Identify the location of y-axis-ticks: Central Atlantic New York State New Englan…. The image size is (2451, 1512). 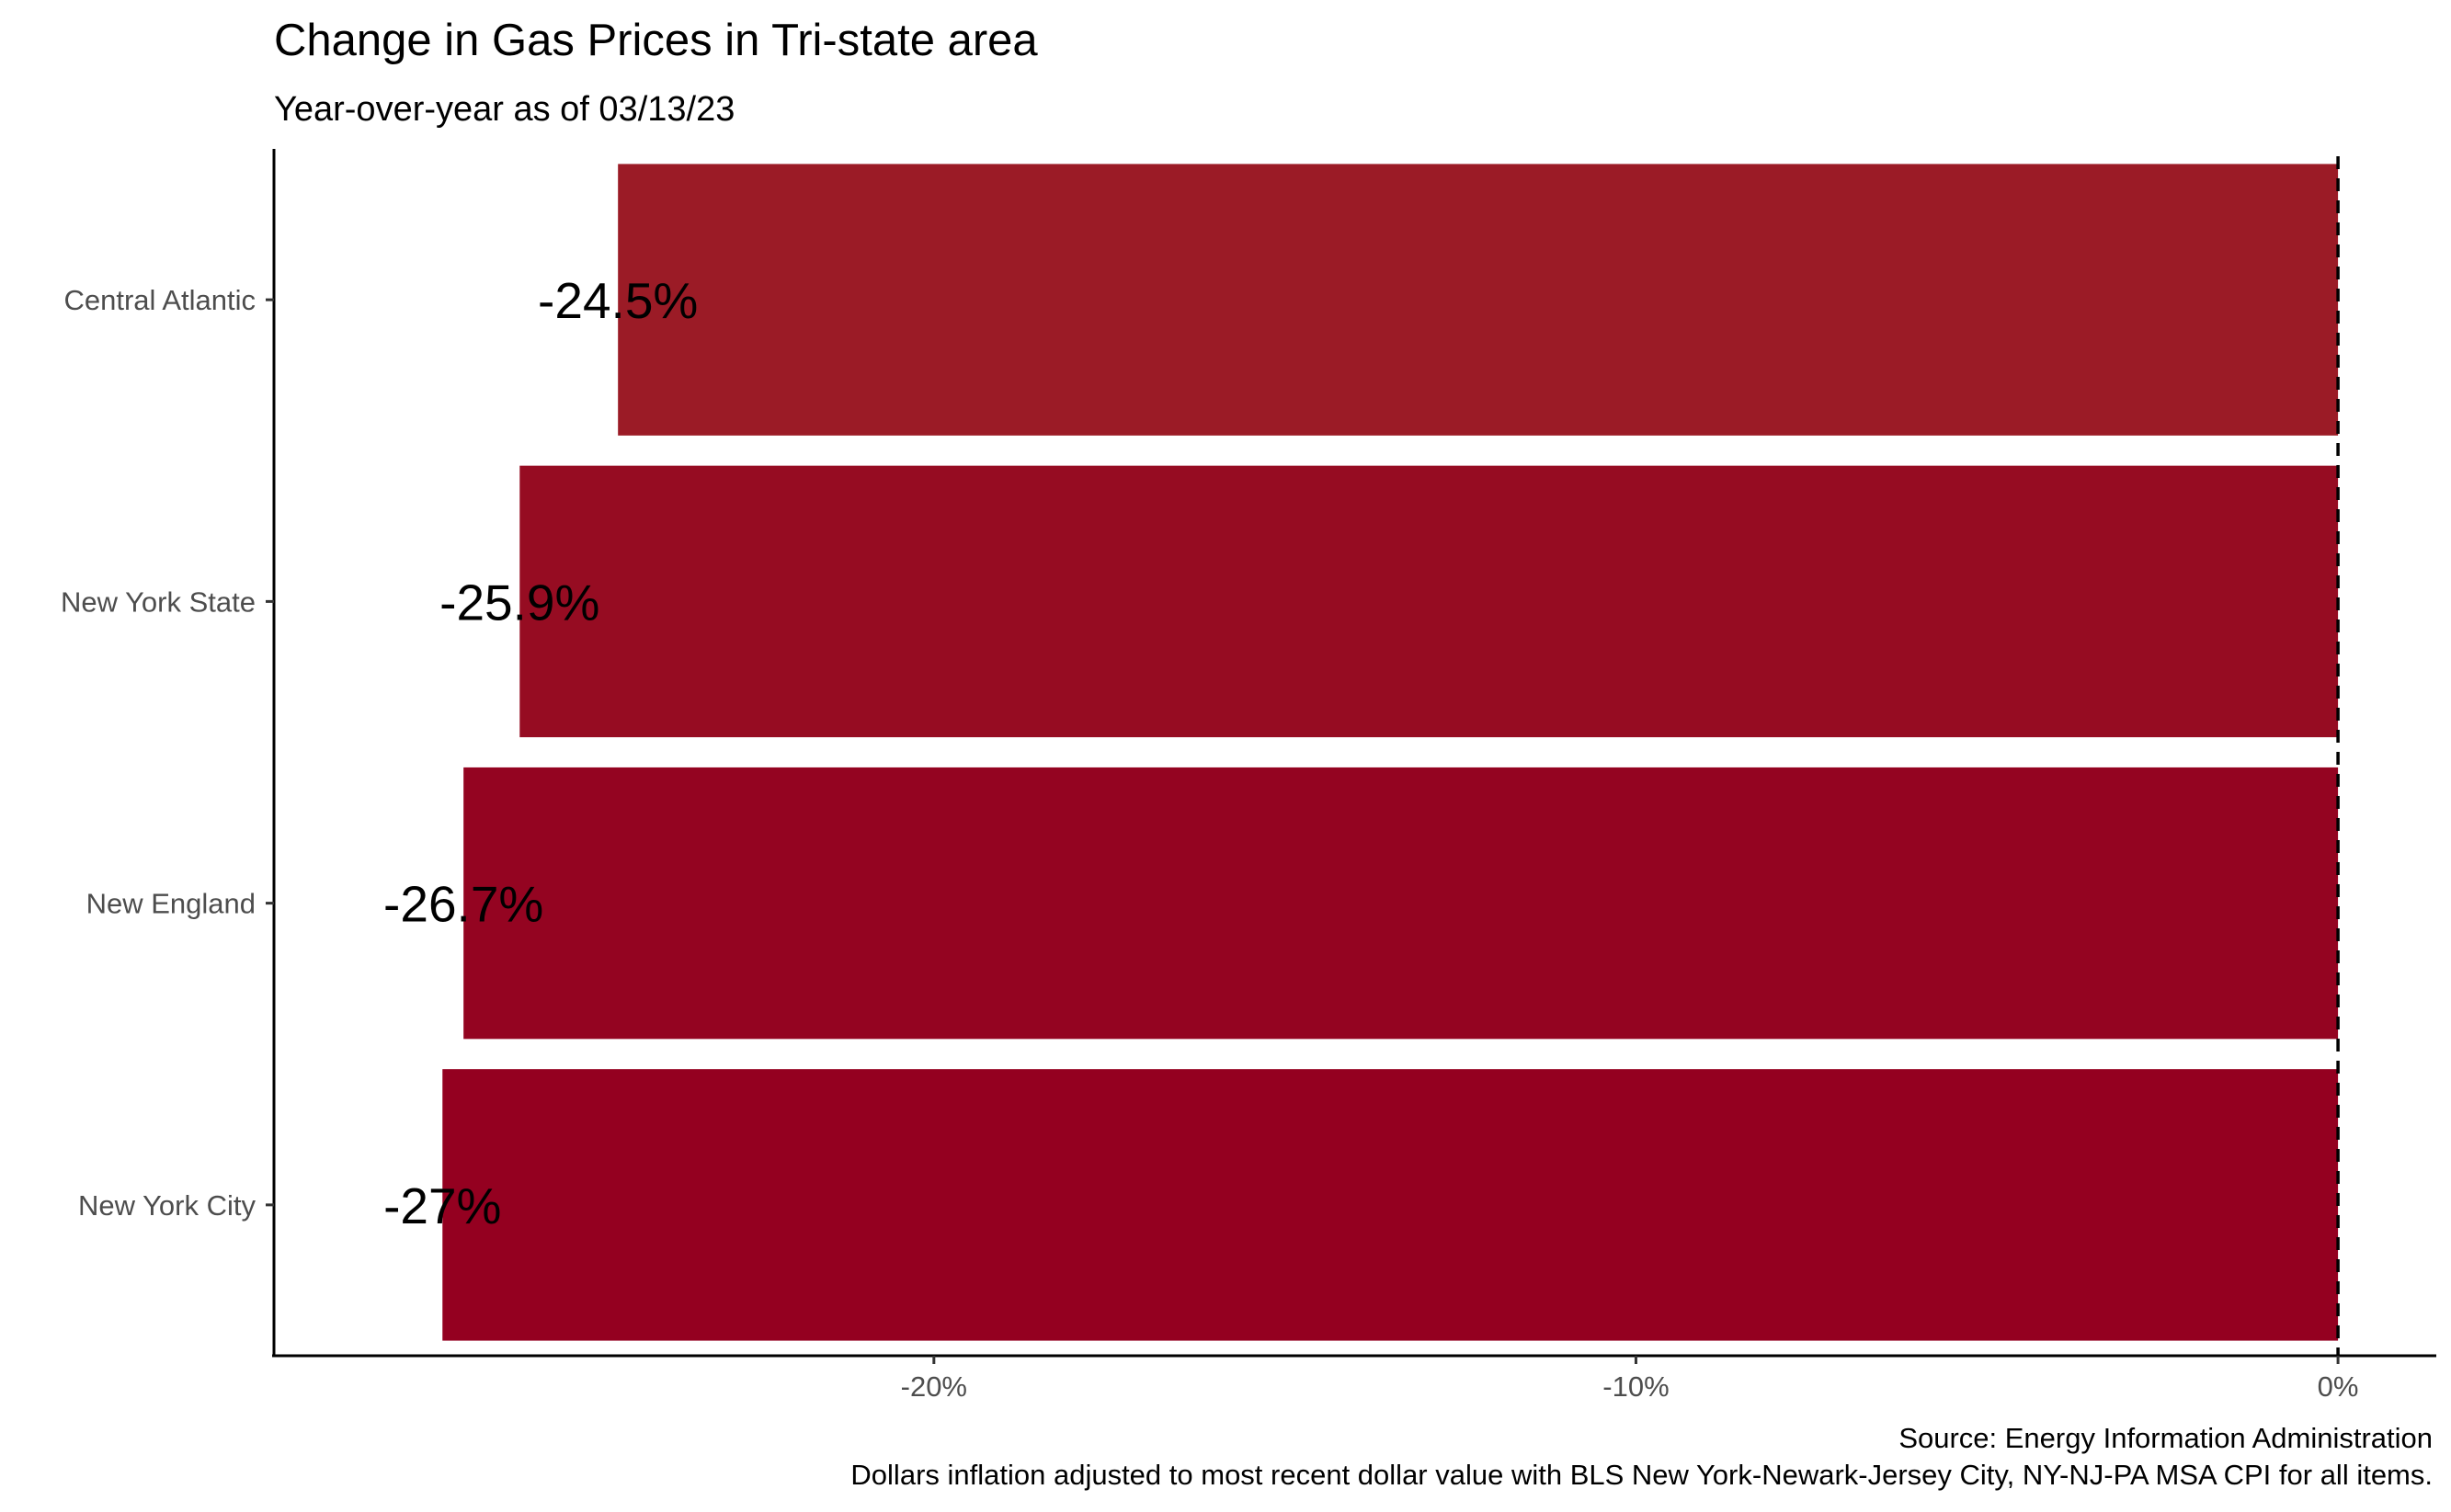
(167, 753).